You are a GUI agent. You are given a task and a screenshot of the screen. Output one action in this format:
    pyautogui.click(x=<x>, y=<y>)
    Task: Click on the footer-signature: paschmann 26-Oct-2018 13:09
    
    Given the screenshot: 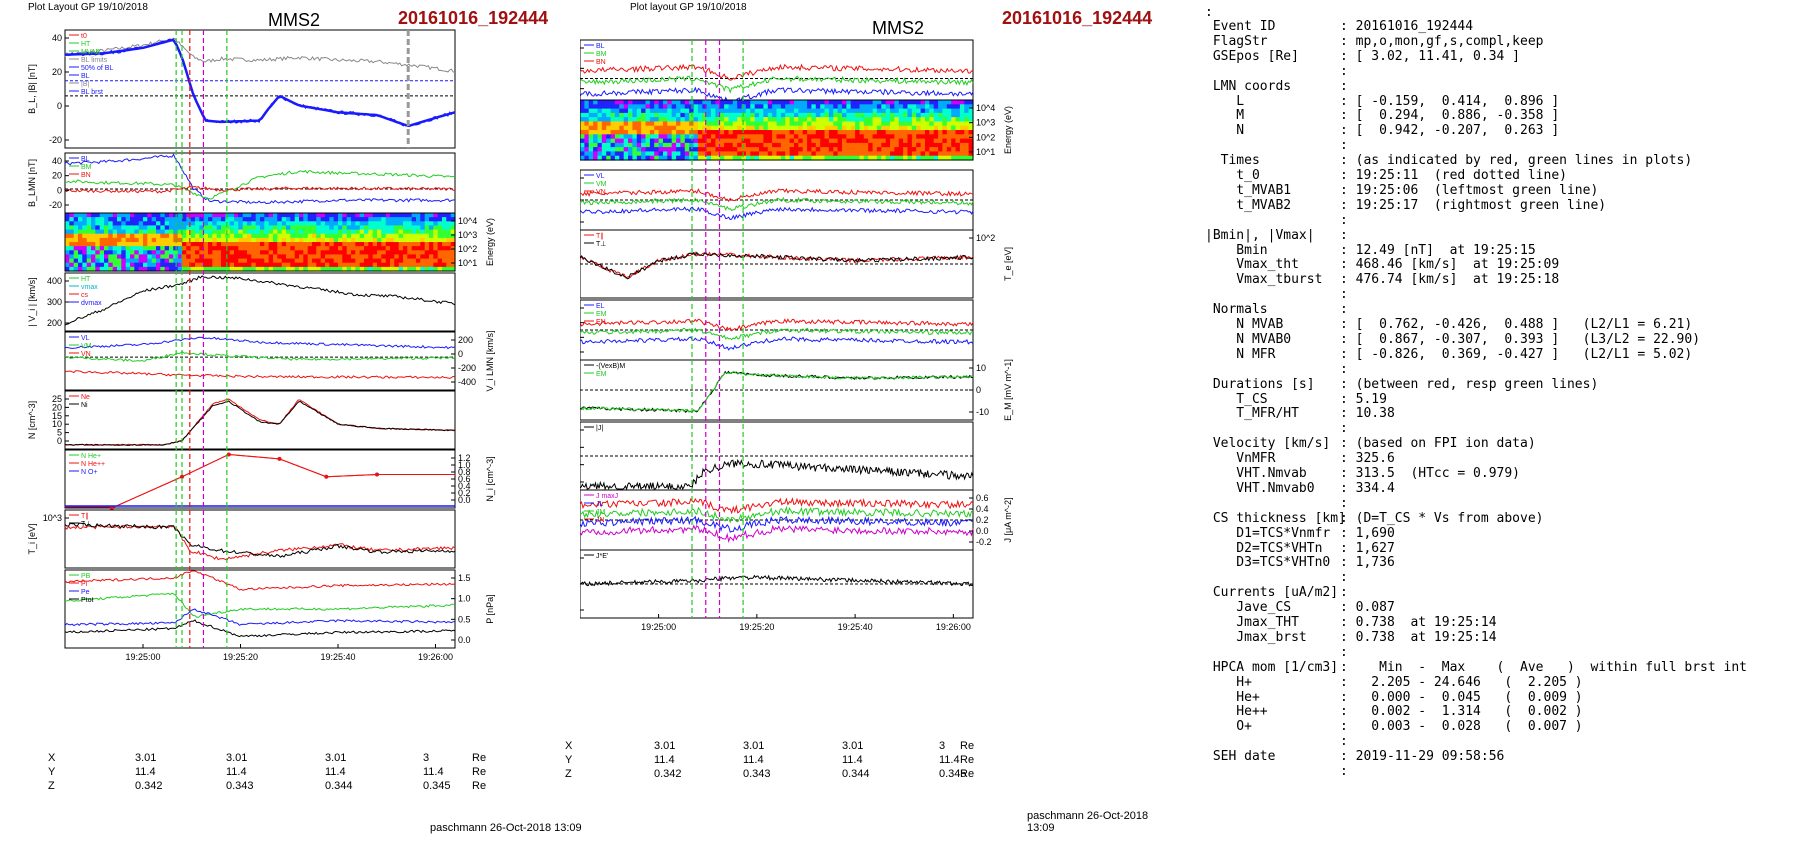 What is the action you would take?
    pyautogui.click(x=1088, y=822)
    